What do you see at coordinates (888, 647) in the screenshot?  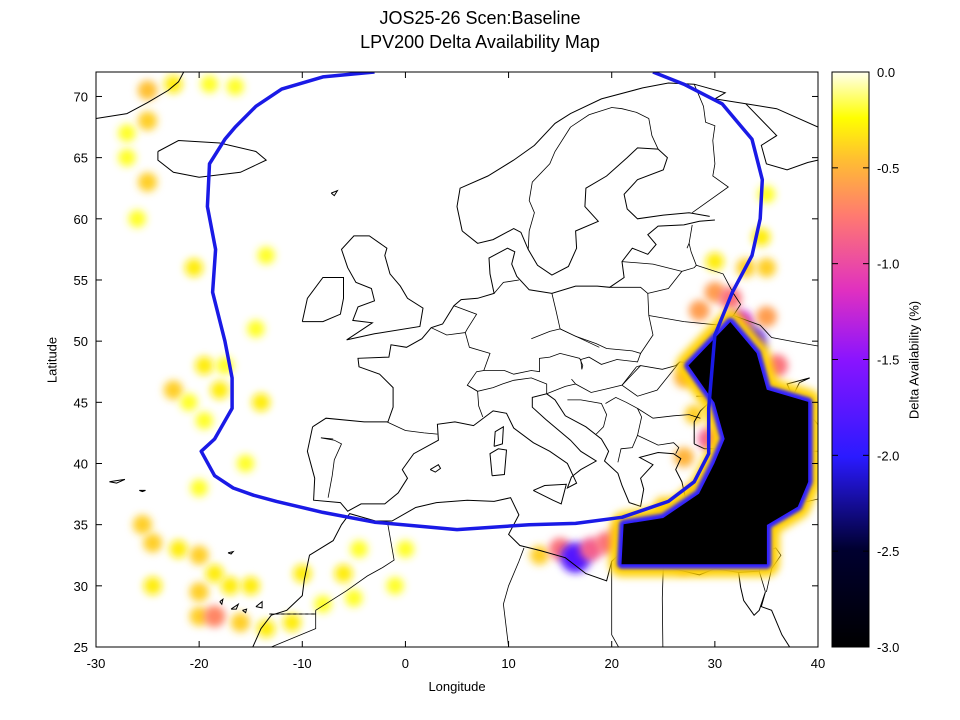 I see `colorbar-tick-label: -3.0` at bounding box center [888, 647].